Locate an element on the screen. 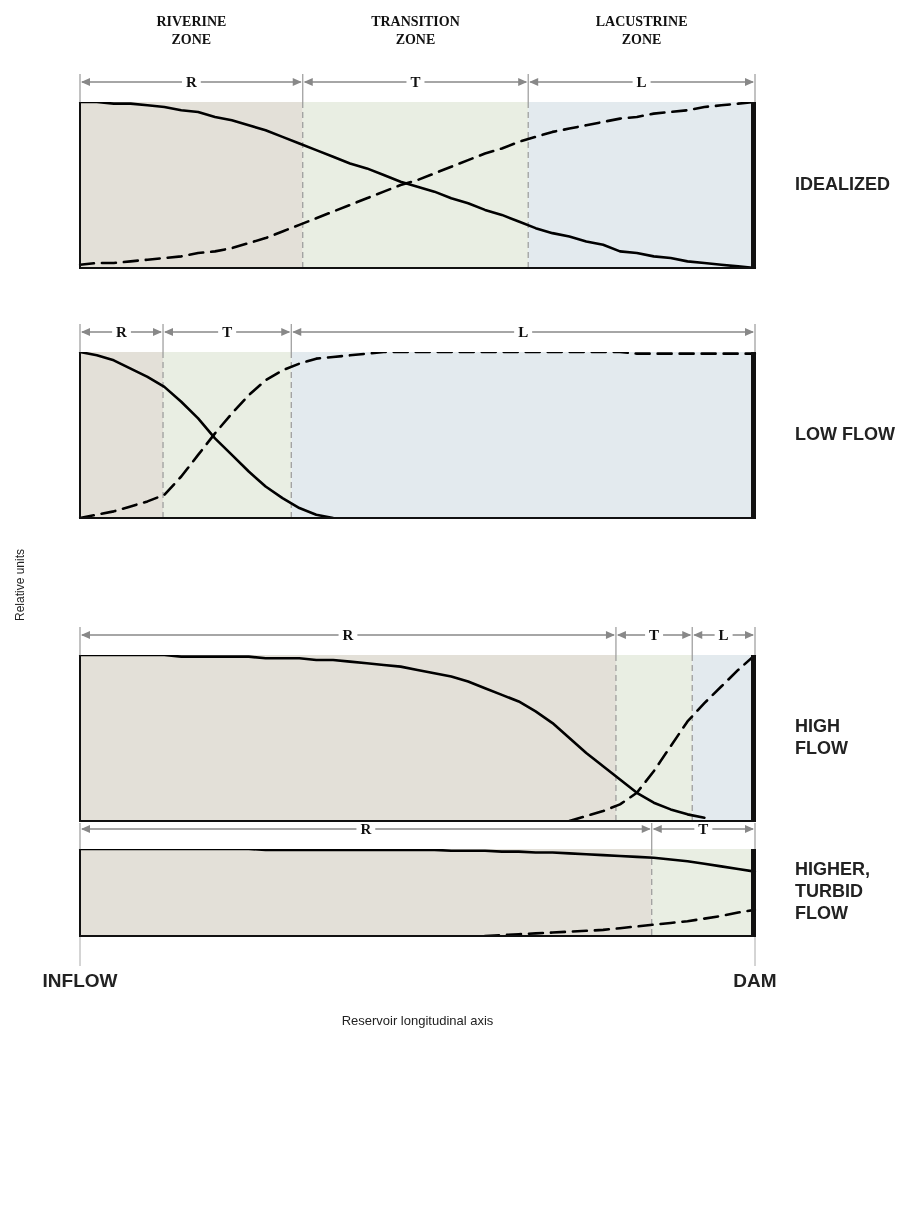  text: RIVERINE ZONE is located at coordinates (191, 30).